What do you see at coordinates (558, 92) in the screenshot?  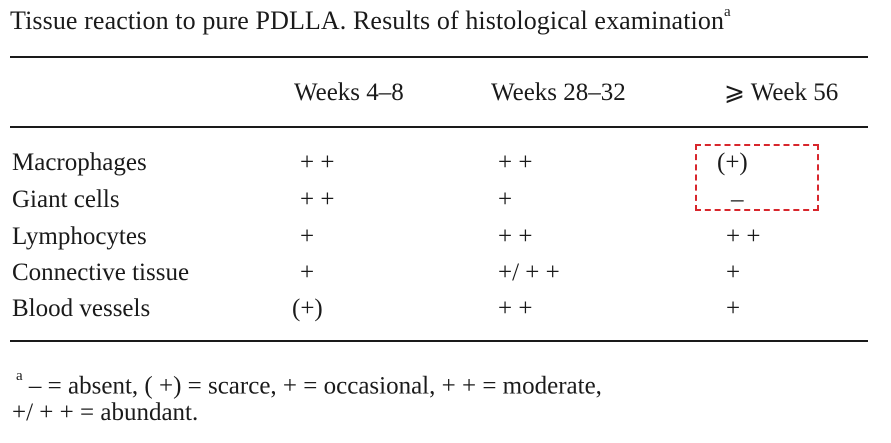 I see `header-weeks-28-32: Weeks 28–32` at bounding box center [558, 92].